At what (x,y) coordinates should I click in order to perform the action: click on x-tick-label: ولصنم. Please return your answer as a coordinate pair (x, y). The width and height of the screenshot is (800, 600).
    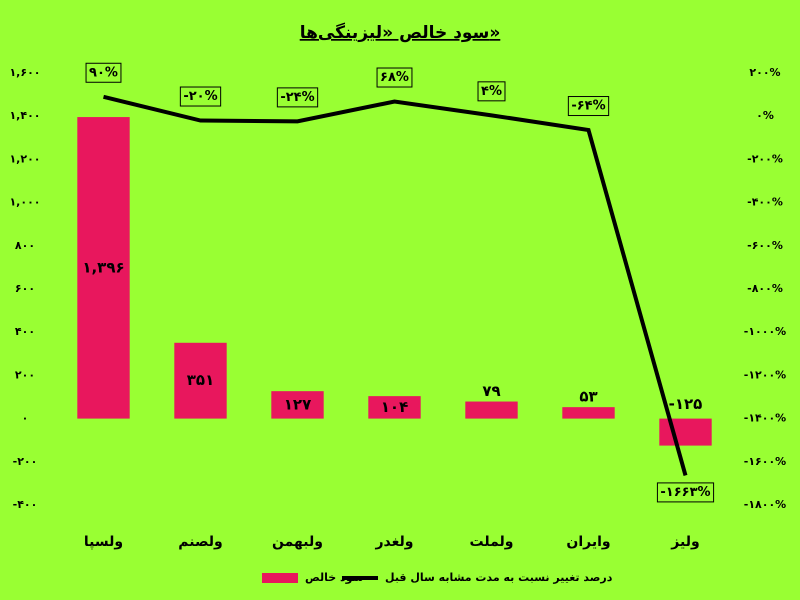
    Looking at the image, I should click on (200, 542).